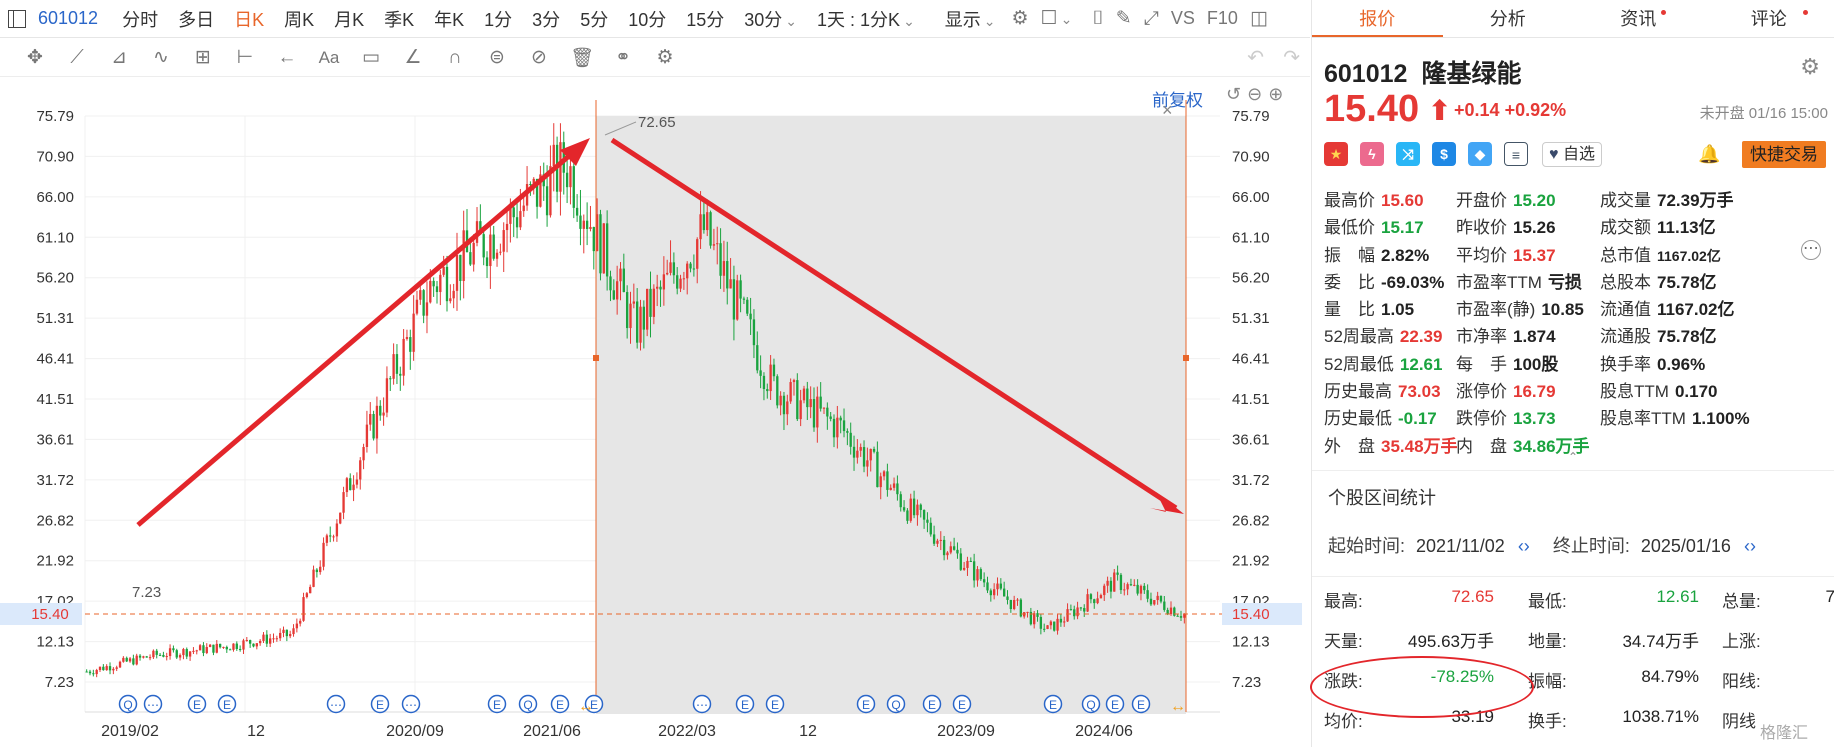  What do you see at coordinates (349, 19) in the screenshot?
I see `period-tab-yuek: 月K` at bounding box center [349, 19].